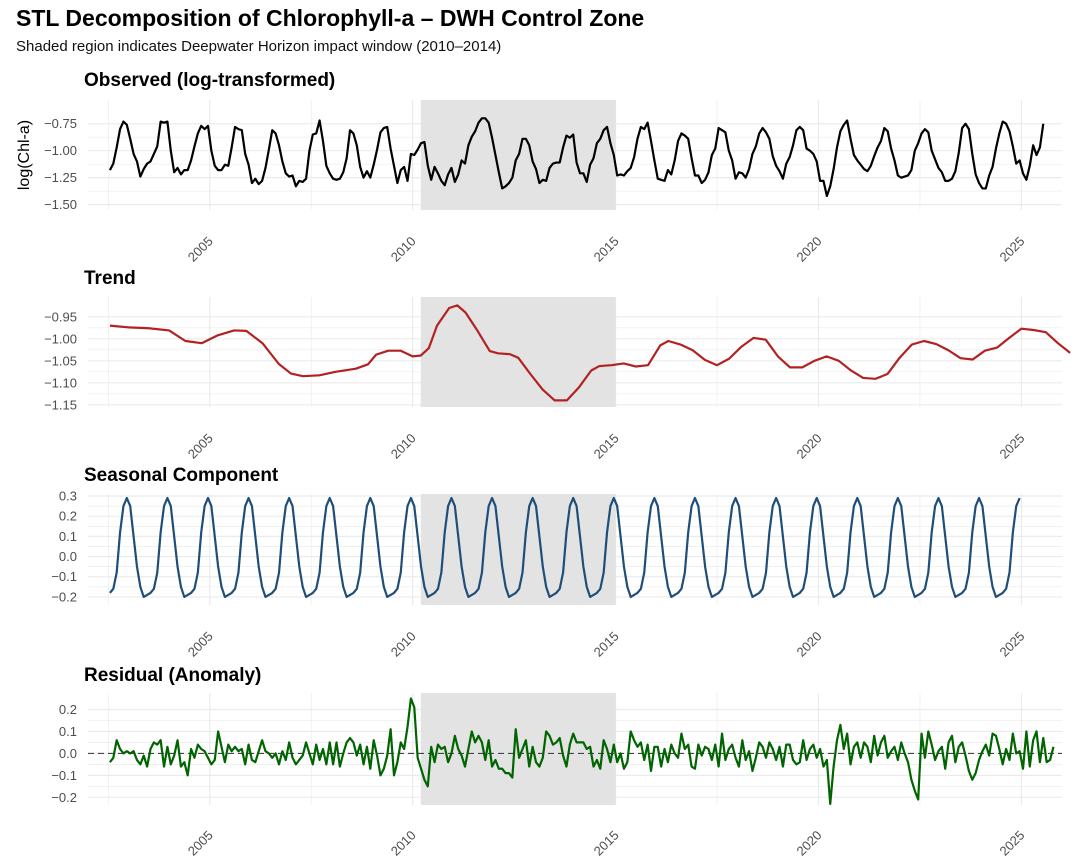 This screenshot has height=859, width=1076. What do you see at coordinates (60, 177) in the screenshot?
I see `y-tick-label: −1.25` at bounding box center [60, 177].